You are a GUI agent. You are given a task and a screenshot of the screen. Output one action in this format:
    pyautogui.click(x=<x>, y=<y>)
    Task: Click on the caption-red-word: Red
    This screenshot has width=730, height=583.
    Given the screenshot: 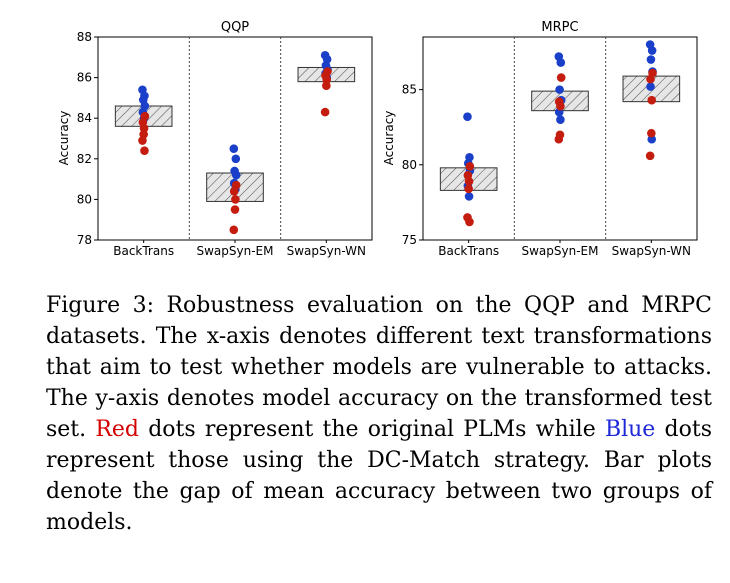 What is the action you would take?
    pyautogui.click(x=117, y=429)
    